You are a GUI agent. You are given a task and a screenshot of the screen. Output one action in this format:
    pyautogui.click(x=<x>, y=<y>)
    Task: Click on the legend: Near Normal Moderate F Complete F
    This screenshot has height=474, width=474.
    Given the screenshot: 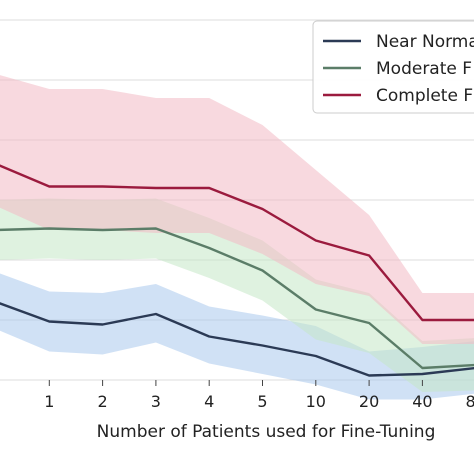 What is the action you would take?
    pyautogui.click(x=393, y=67)
    